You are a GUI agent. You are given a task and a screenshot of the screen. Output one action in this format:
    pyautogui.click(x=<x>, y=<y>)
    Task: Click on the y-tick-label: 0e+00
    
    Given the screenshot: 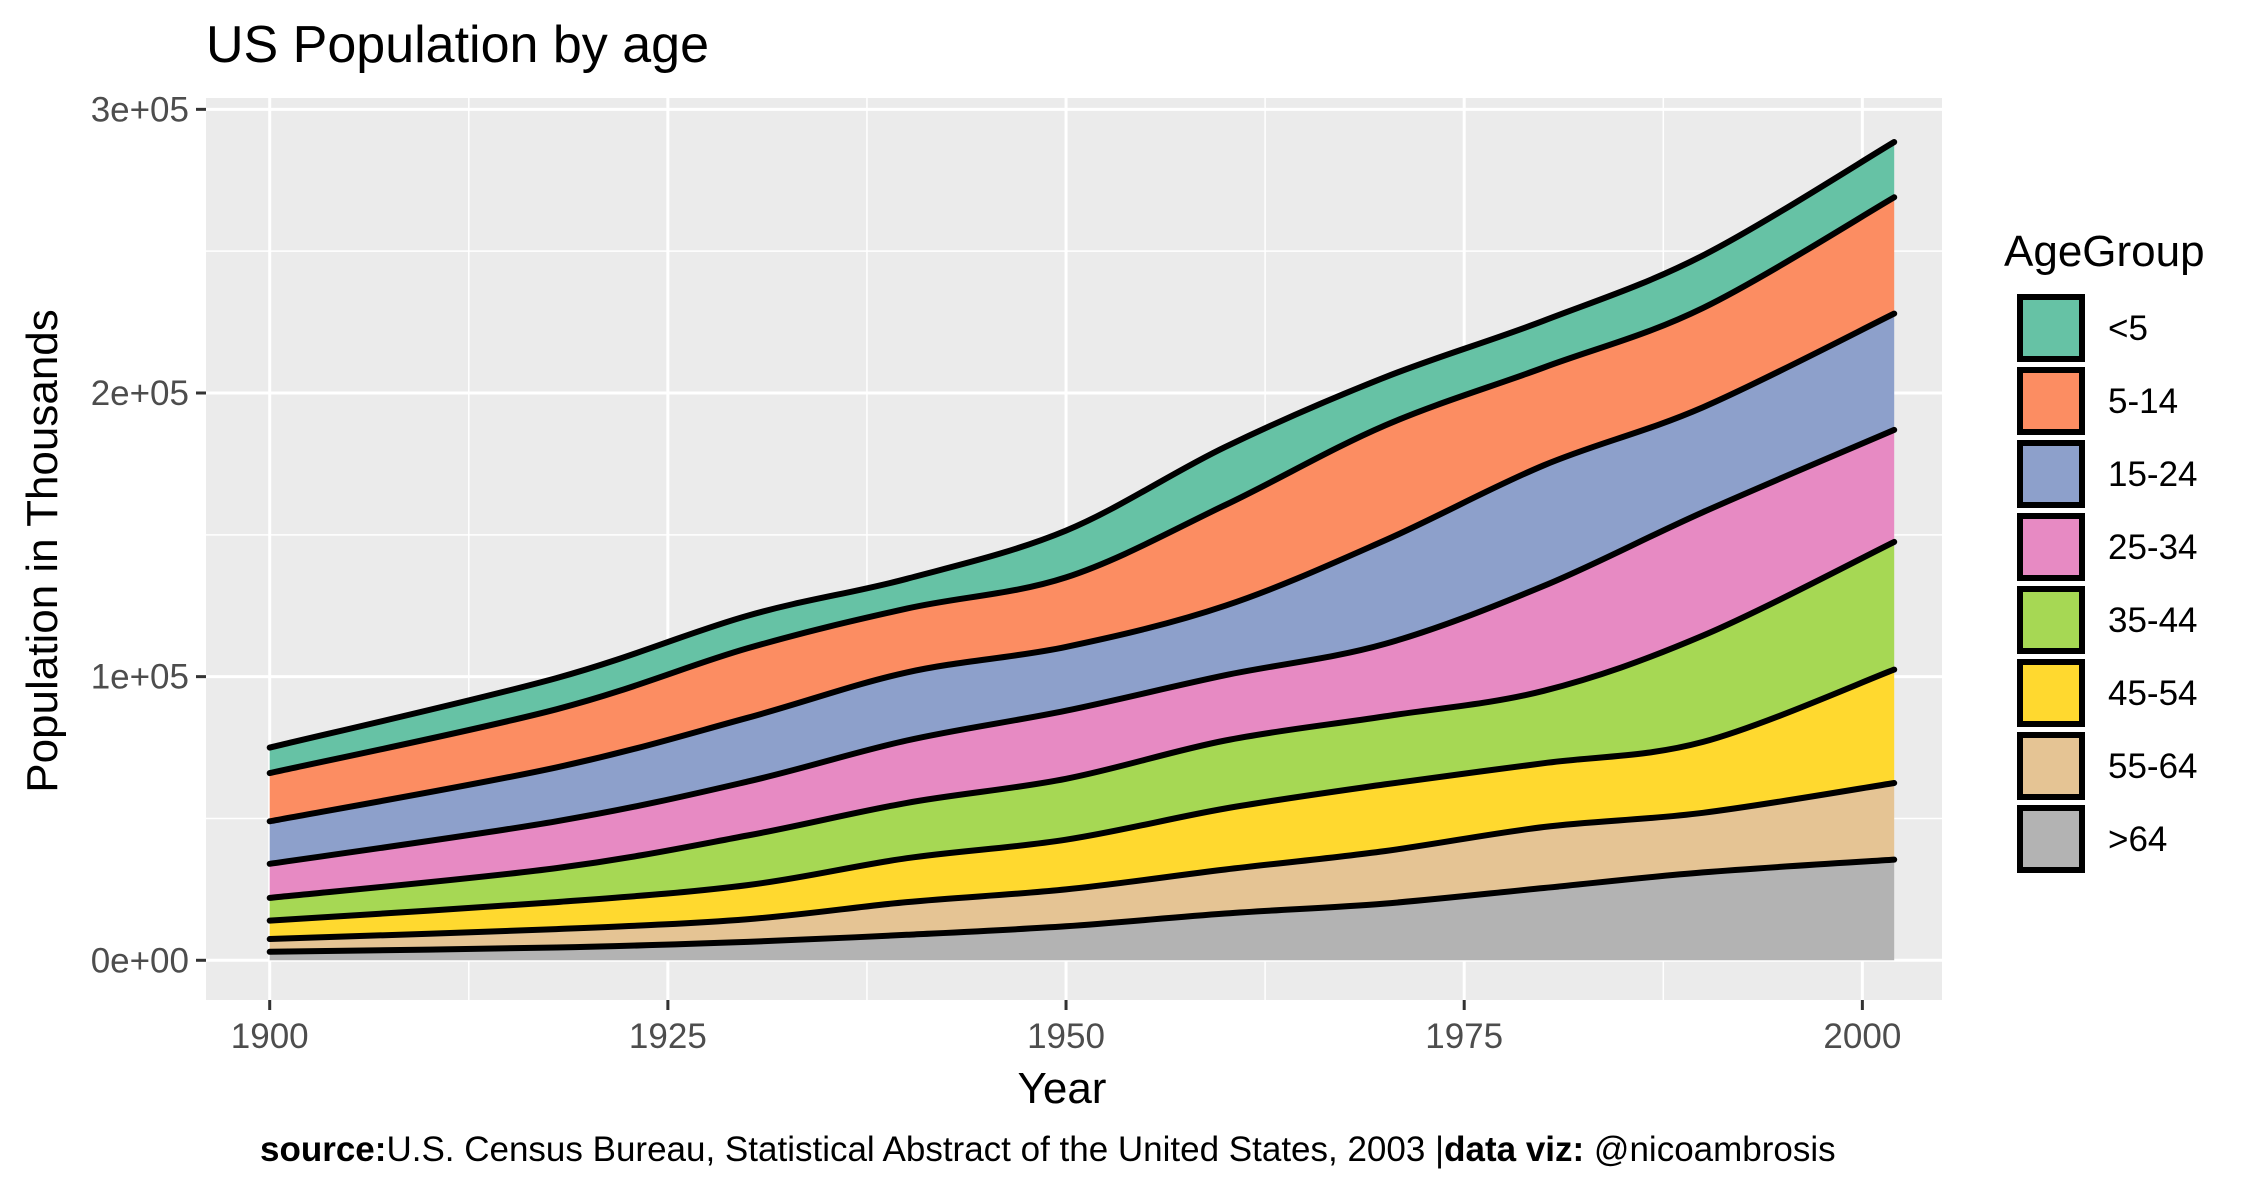 What is the action you would take?
    pyautogui.click(x=140, y=960)
    